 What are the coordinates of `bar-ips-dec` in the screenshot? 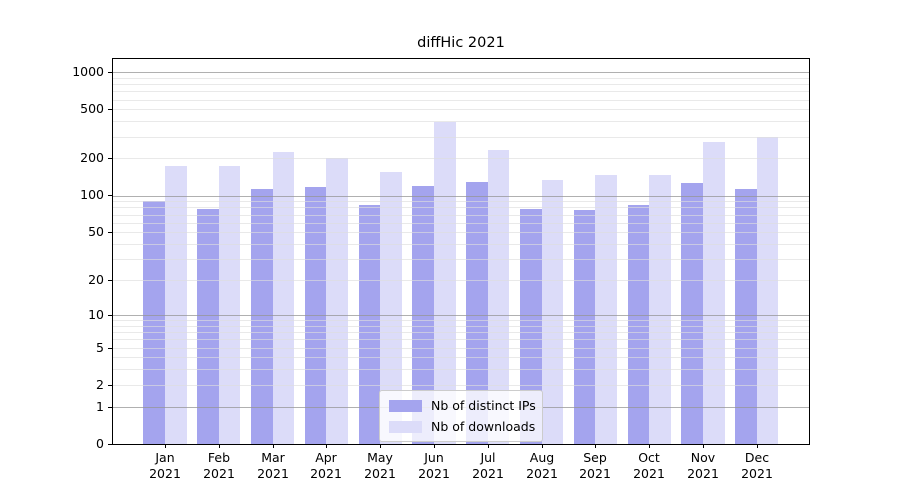 It's located at (746, 316).